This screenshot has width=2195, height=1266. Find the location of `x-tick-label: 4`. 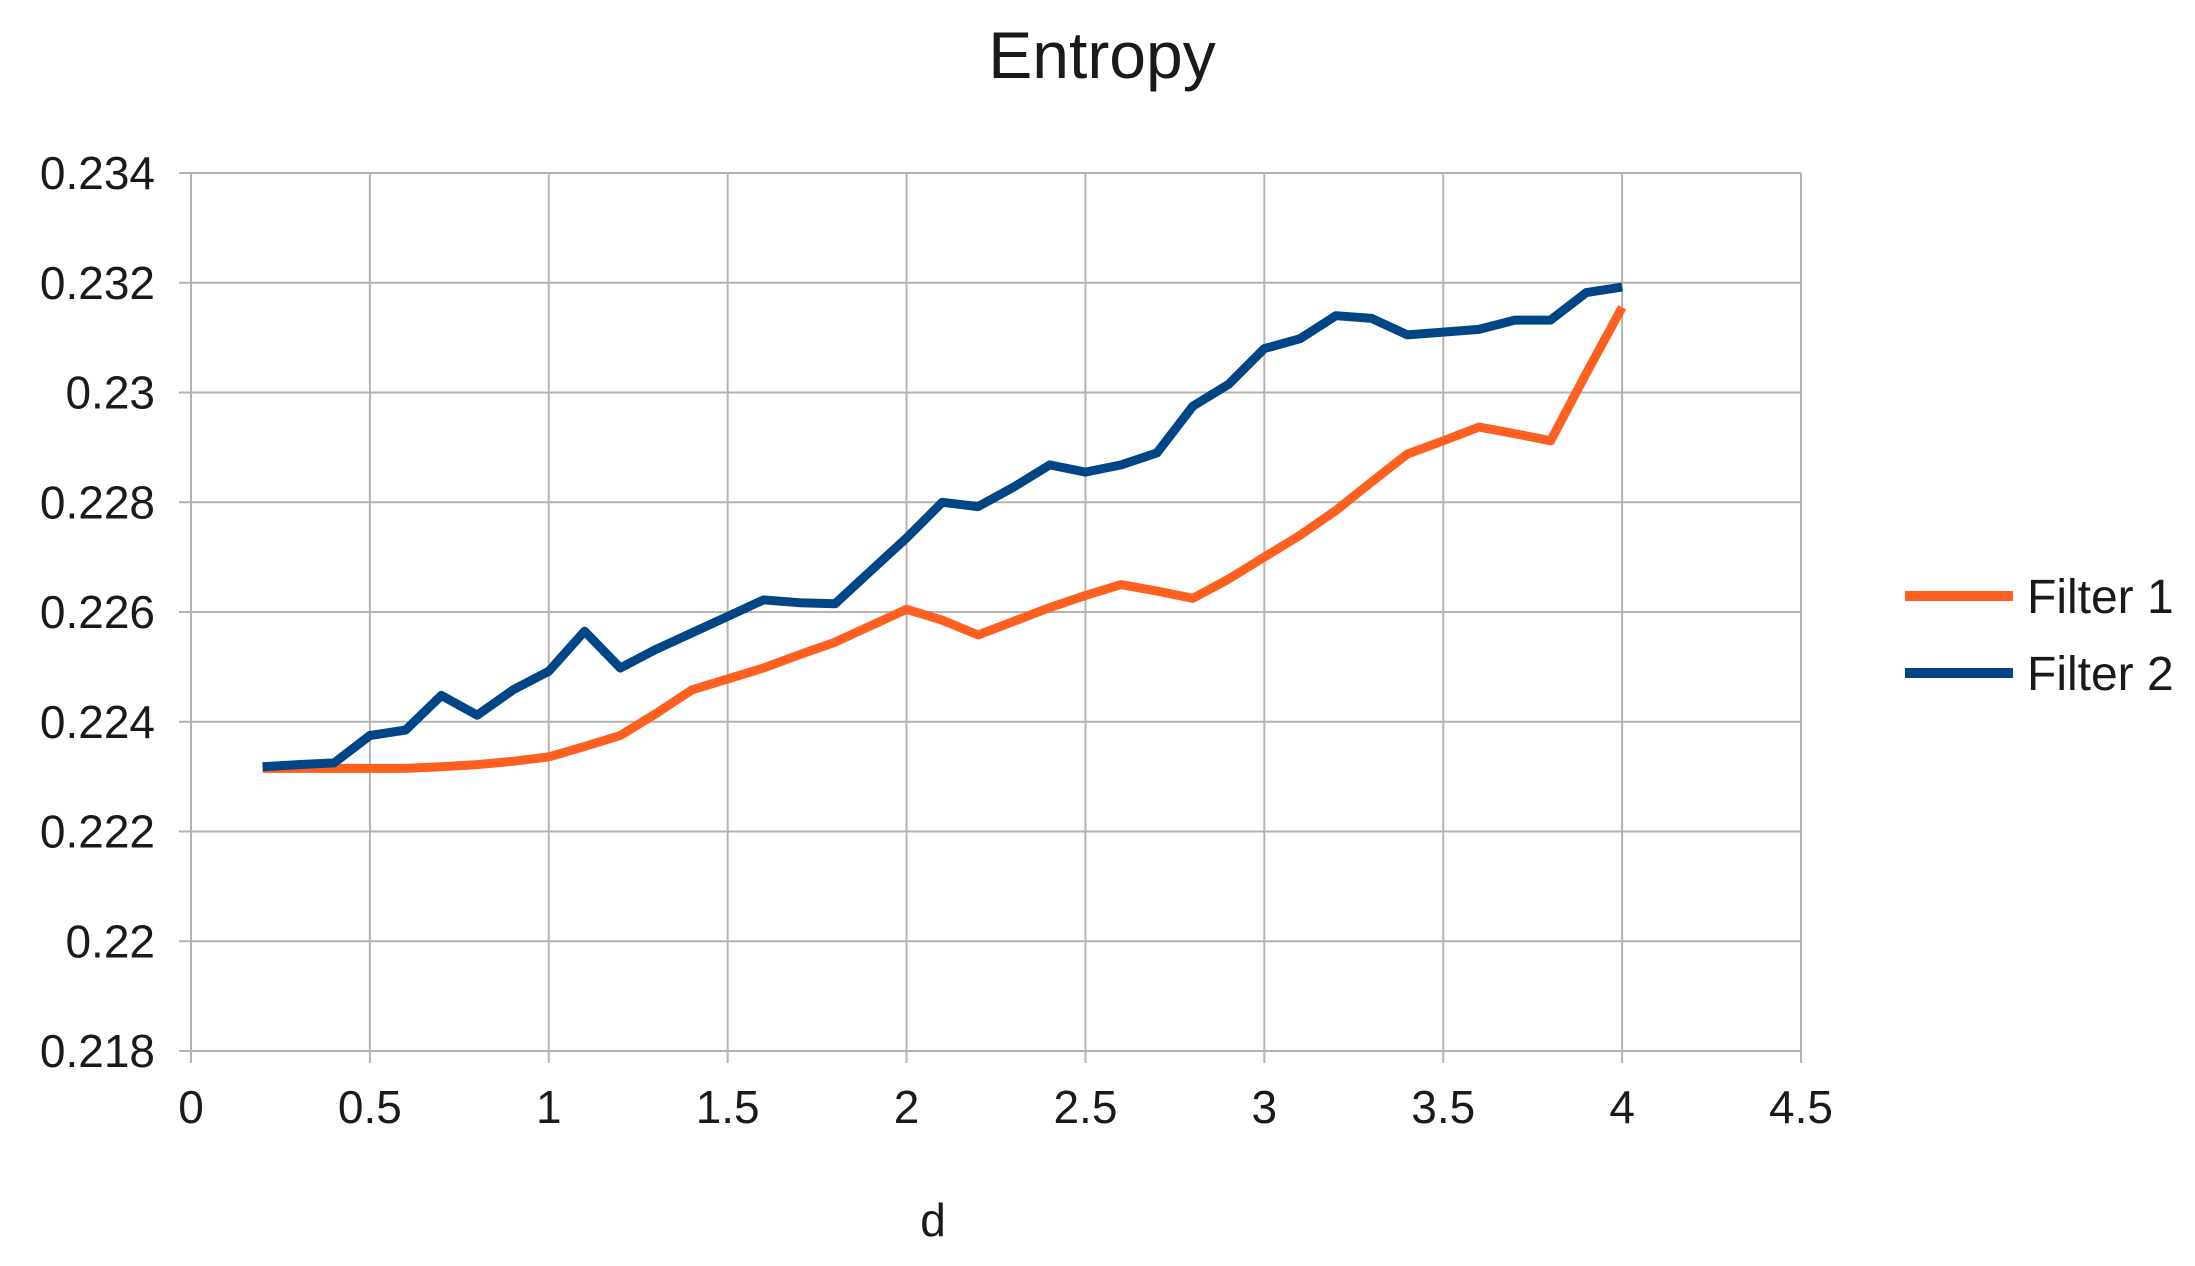

x-tick-label: 4 is located at coordinates (1622, 1107).